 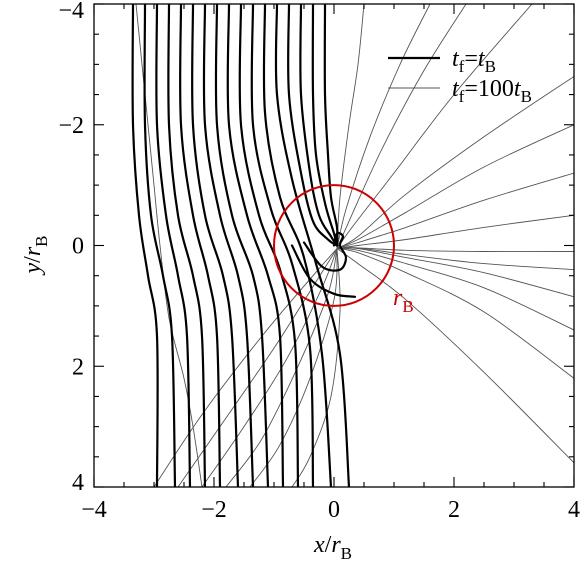 I want to click on legend-label-thin: tf=100tB, so click(x=492, y=91).